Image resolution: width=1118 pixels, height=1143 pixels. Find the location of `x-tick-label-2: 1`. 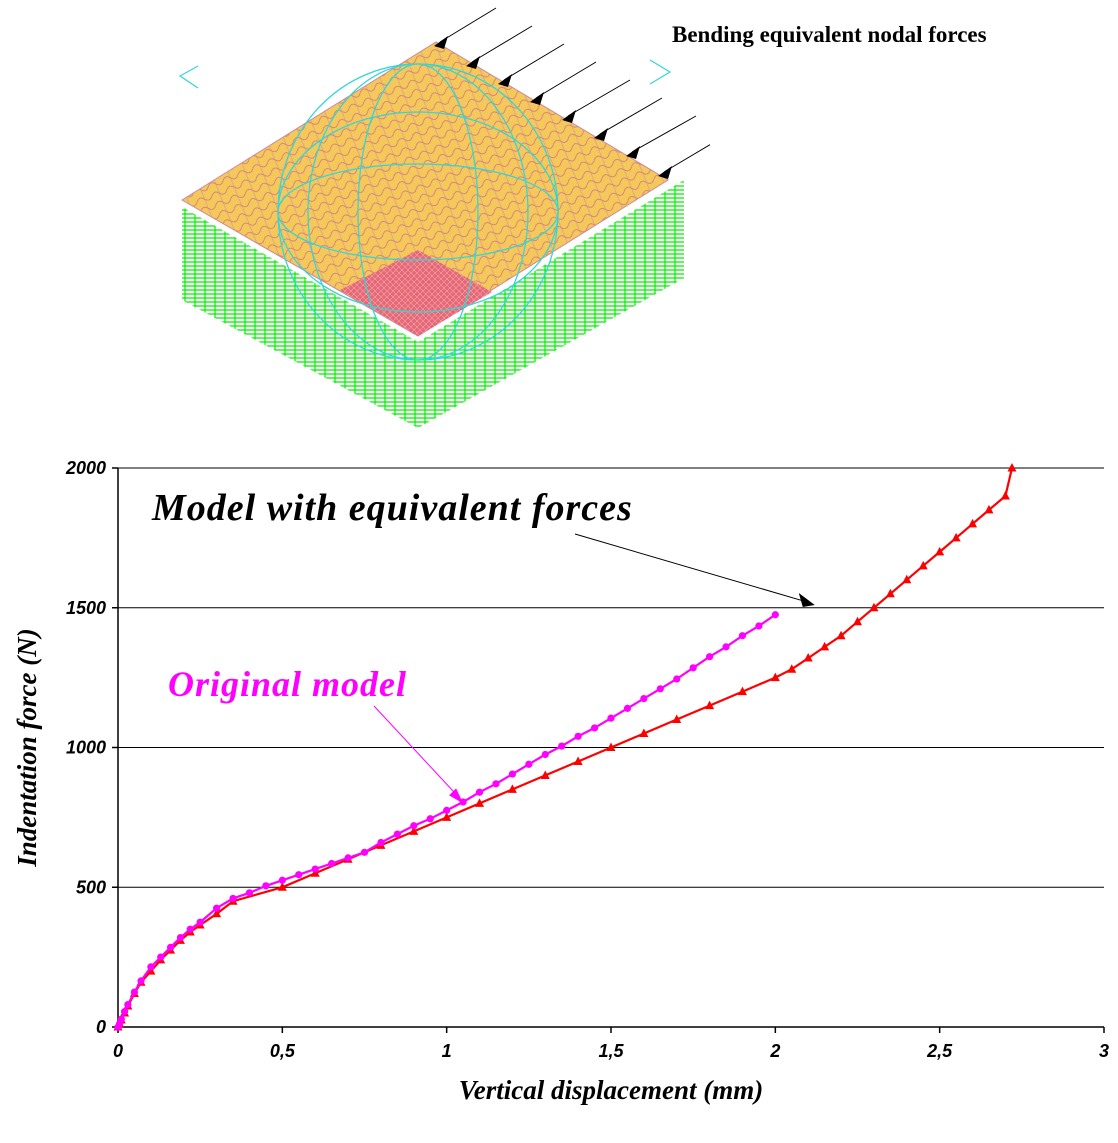

x-tick-label-2: 1 is located at coordinates (447, 1051).